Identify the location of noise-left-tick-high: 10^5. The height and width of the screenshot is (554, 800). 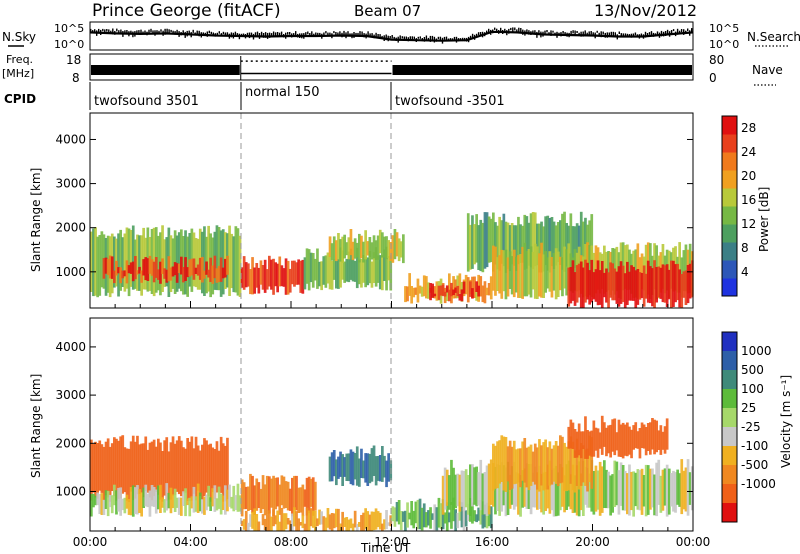
(69, 28).